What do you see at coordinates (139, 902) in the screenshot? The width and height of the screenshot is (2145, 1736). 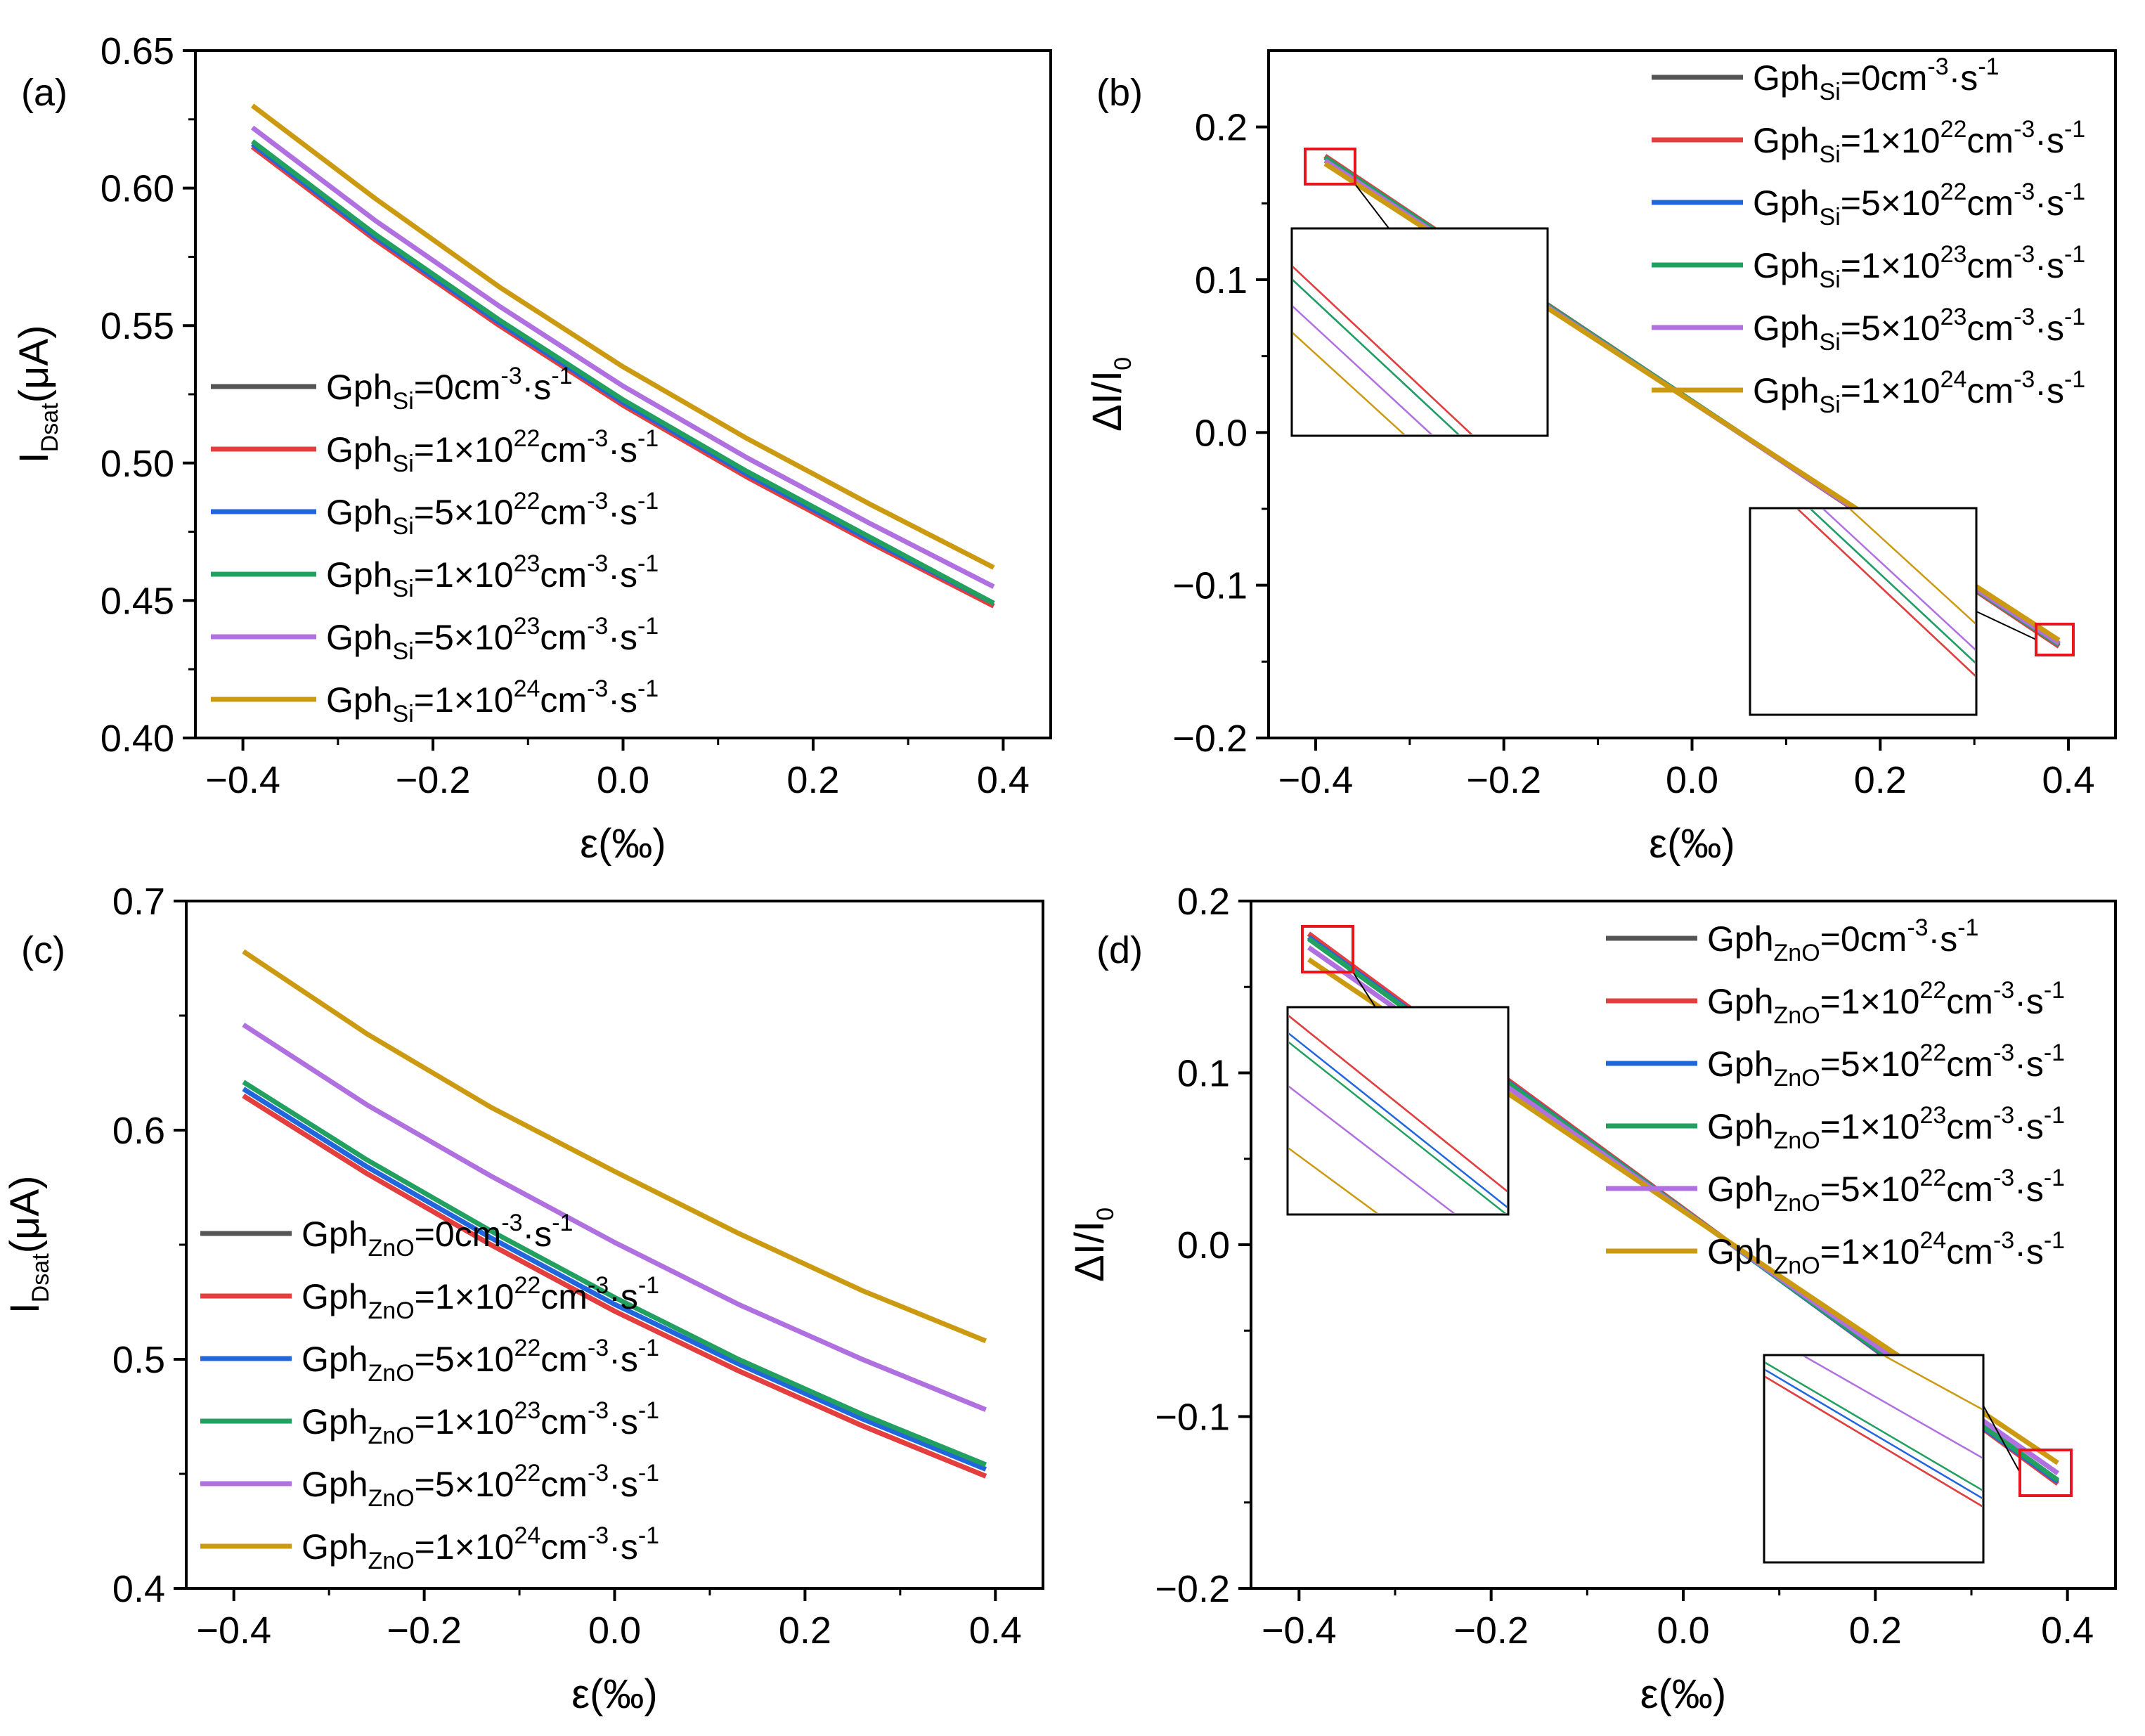 I see `y-tick-label: 0.7` at bounding box center [139, 902].